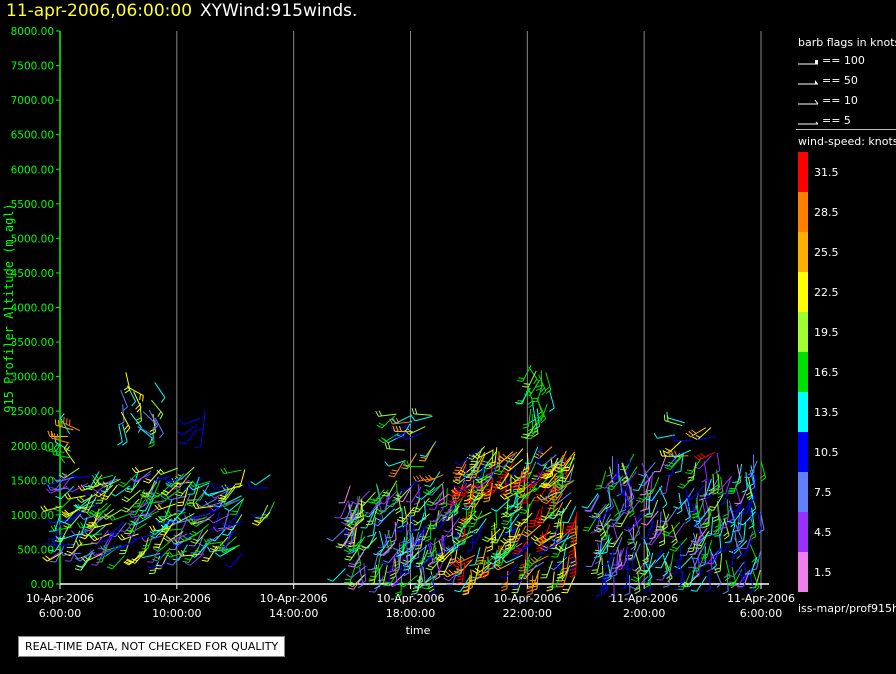 This screenshot has width=896, height=674. What do you see at coordinates (846, 129) in the screenshot?
I see `legend-divider` at bounding box center [846, 129].